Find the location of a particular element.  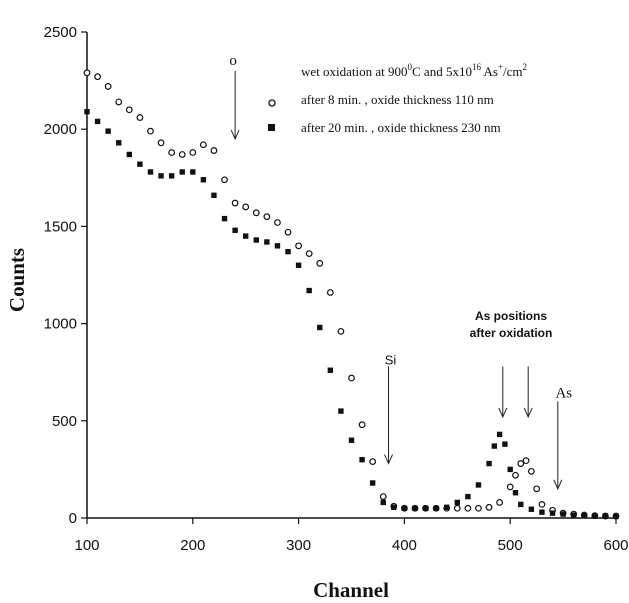

arrow-circle-arrow is located at coordinates (235, 105).